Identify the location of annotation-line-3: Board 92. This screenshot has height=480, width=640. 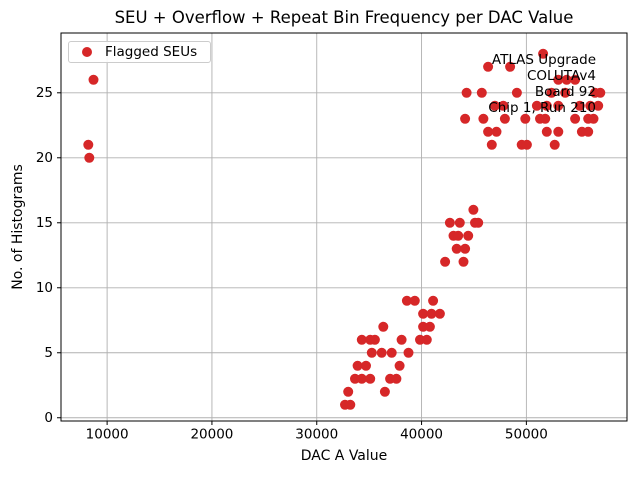
(565, 92).